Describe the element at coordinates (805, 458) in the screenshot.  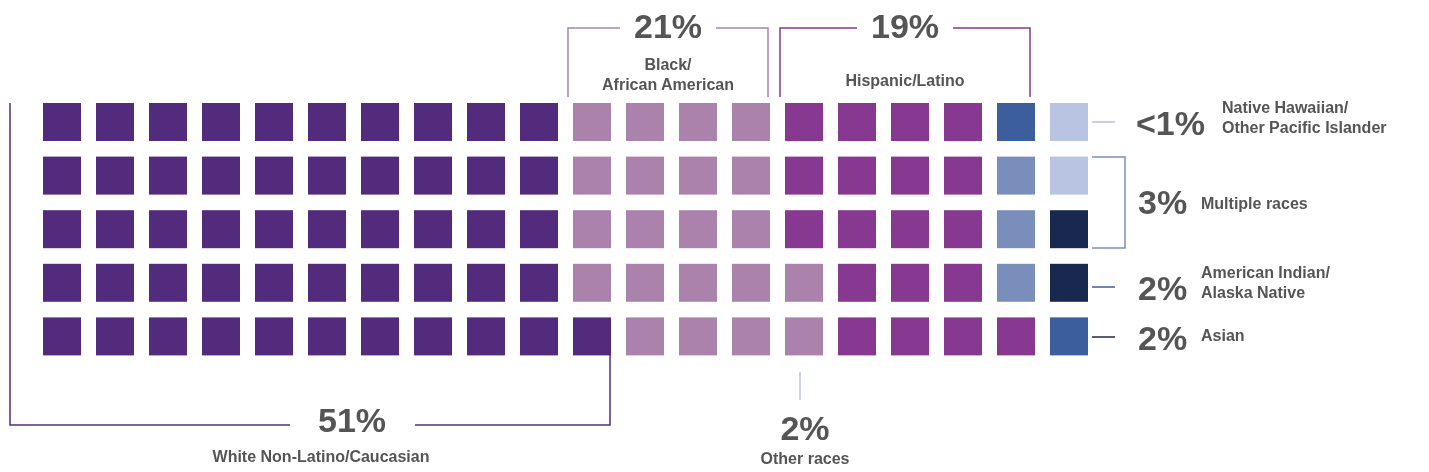
I see `category-label: Other races` at that location.